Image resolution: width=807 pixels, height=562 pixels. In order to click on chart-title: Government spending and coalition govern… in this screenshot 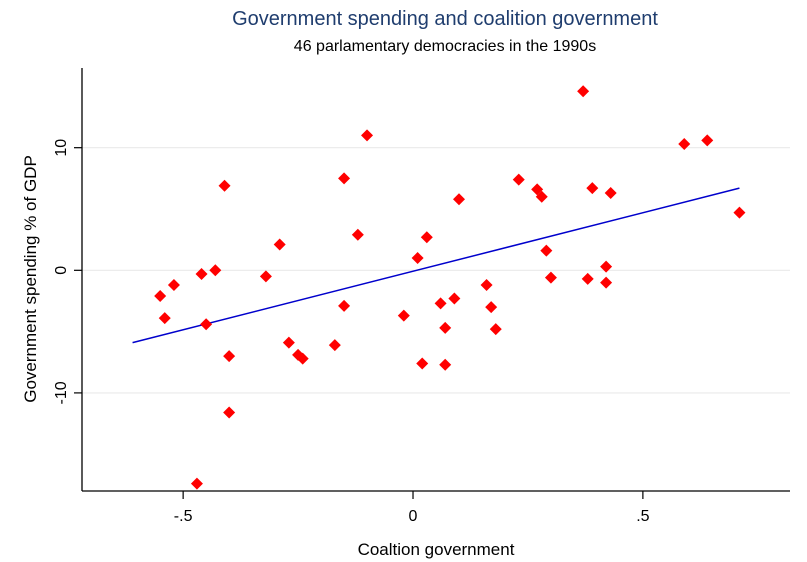, I will do `click(445, 19)`.